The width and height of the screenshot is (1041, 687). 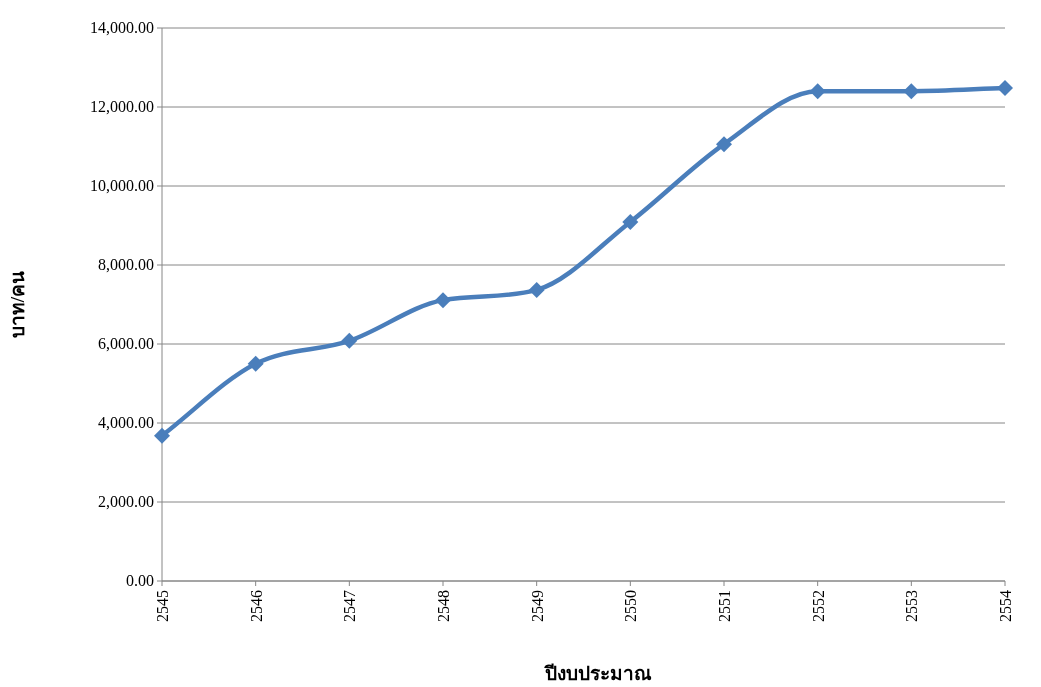 What do you see at coordinates (1005, 606) in the screenshot?
I see `x-tick-label: 2554` at bounding box center [1005, 606].